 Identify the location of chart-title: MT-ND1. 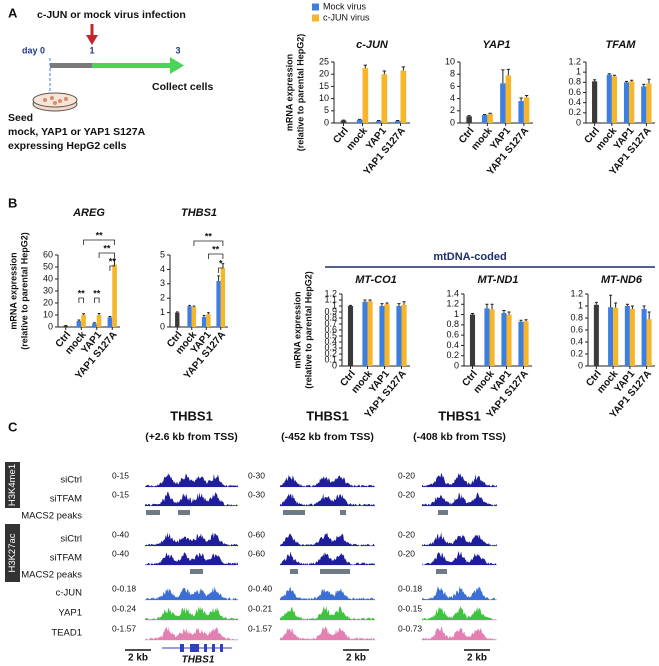
(498, 280).